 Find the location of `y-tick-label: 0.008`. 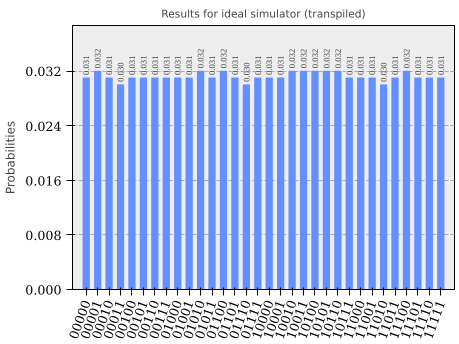

y-tick-label: 0.008 is located at coordinates (43, 235).